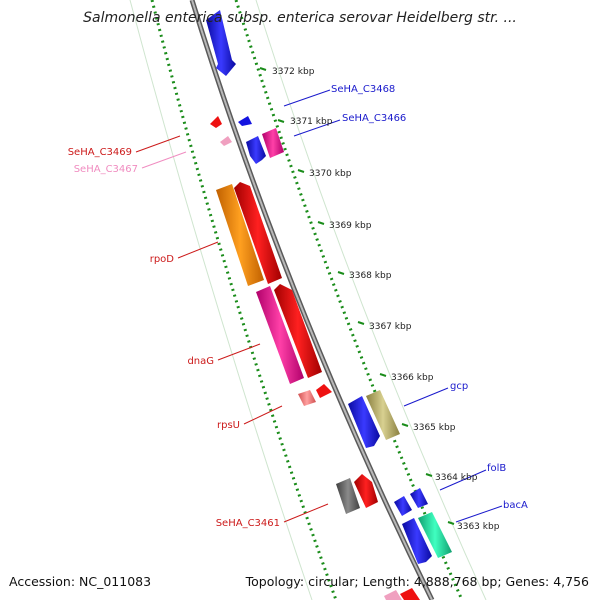  Describe the element at coordinates (80, 581) in the screenshot. I see `accession-label: Accession: NC_011083` at that location.